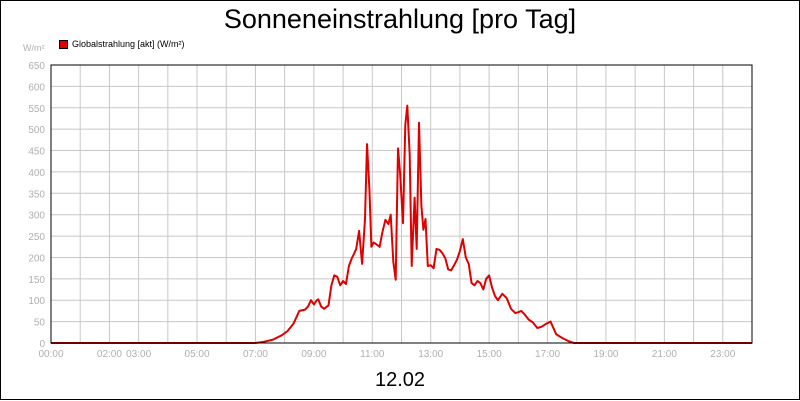 Image resolution: width=800 pixels, height=401 pixels. Describe the element at coordinates (36, 194) in the screenshot. I see `y-tick-label: 350` at that location.